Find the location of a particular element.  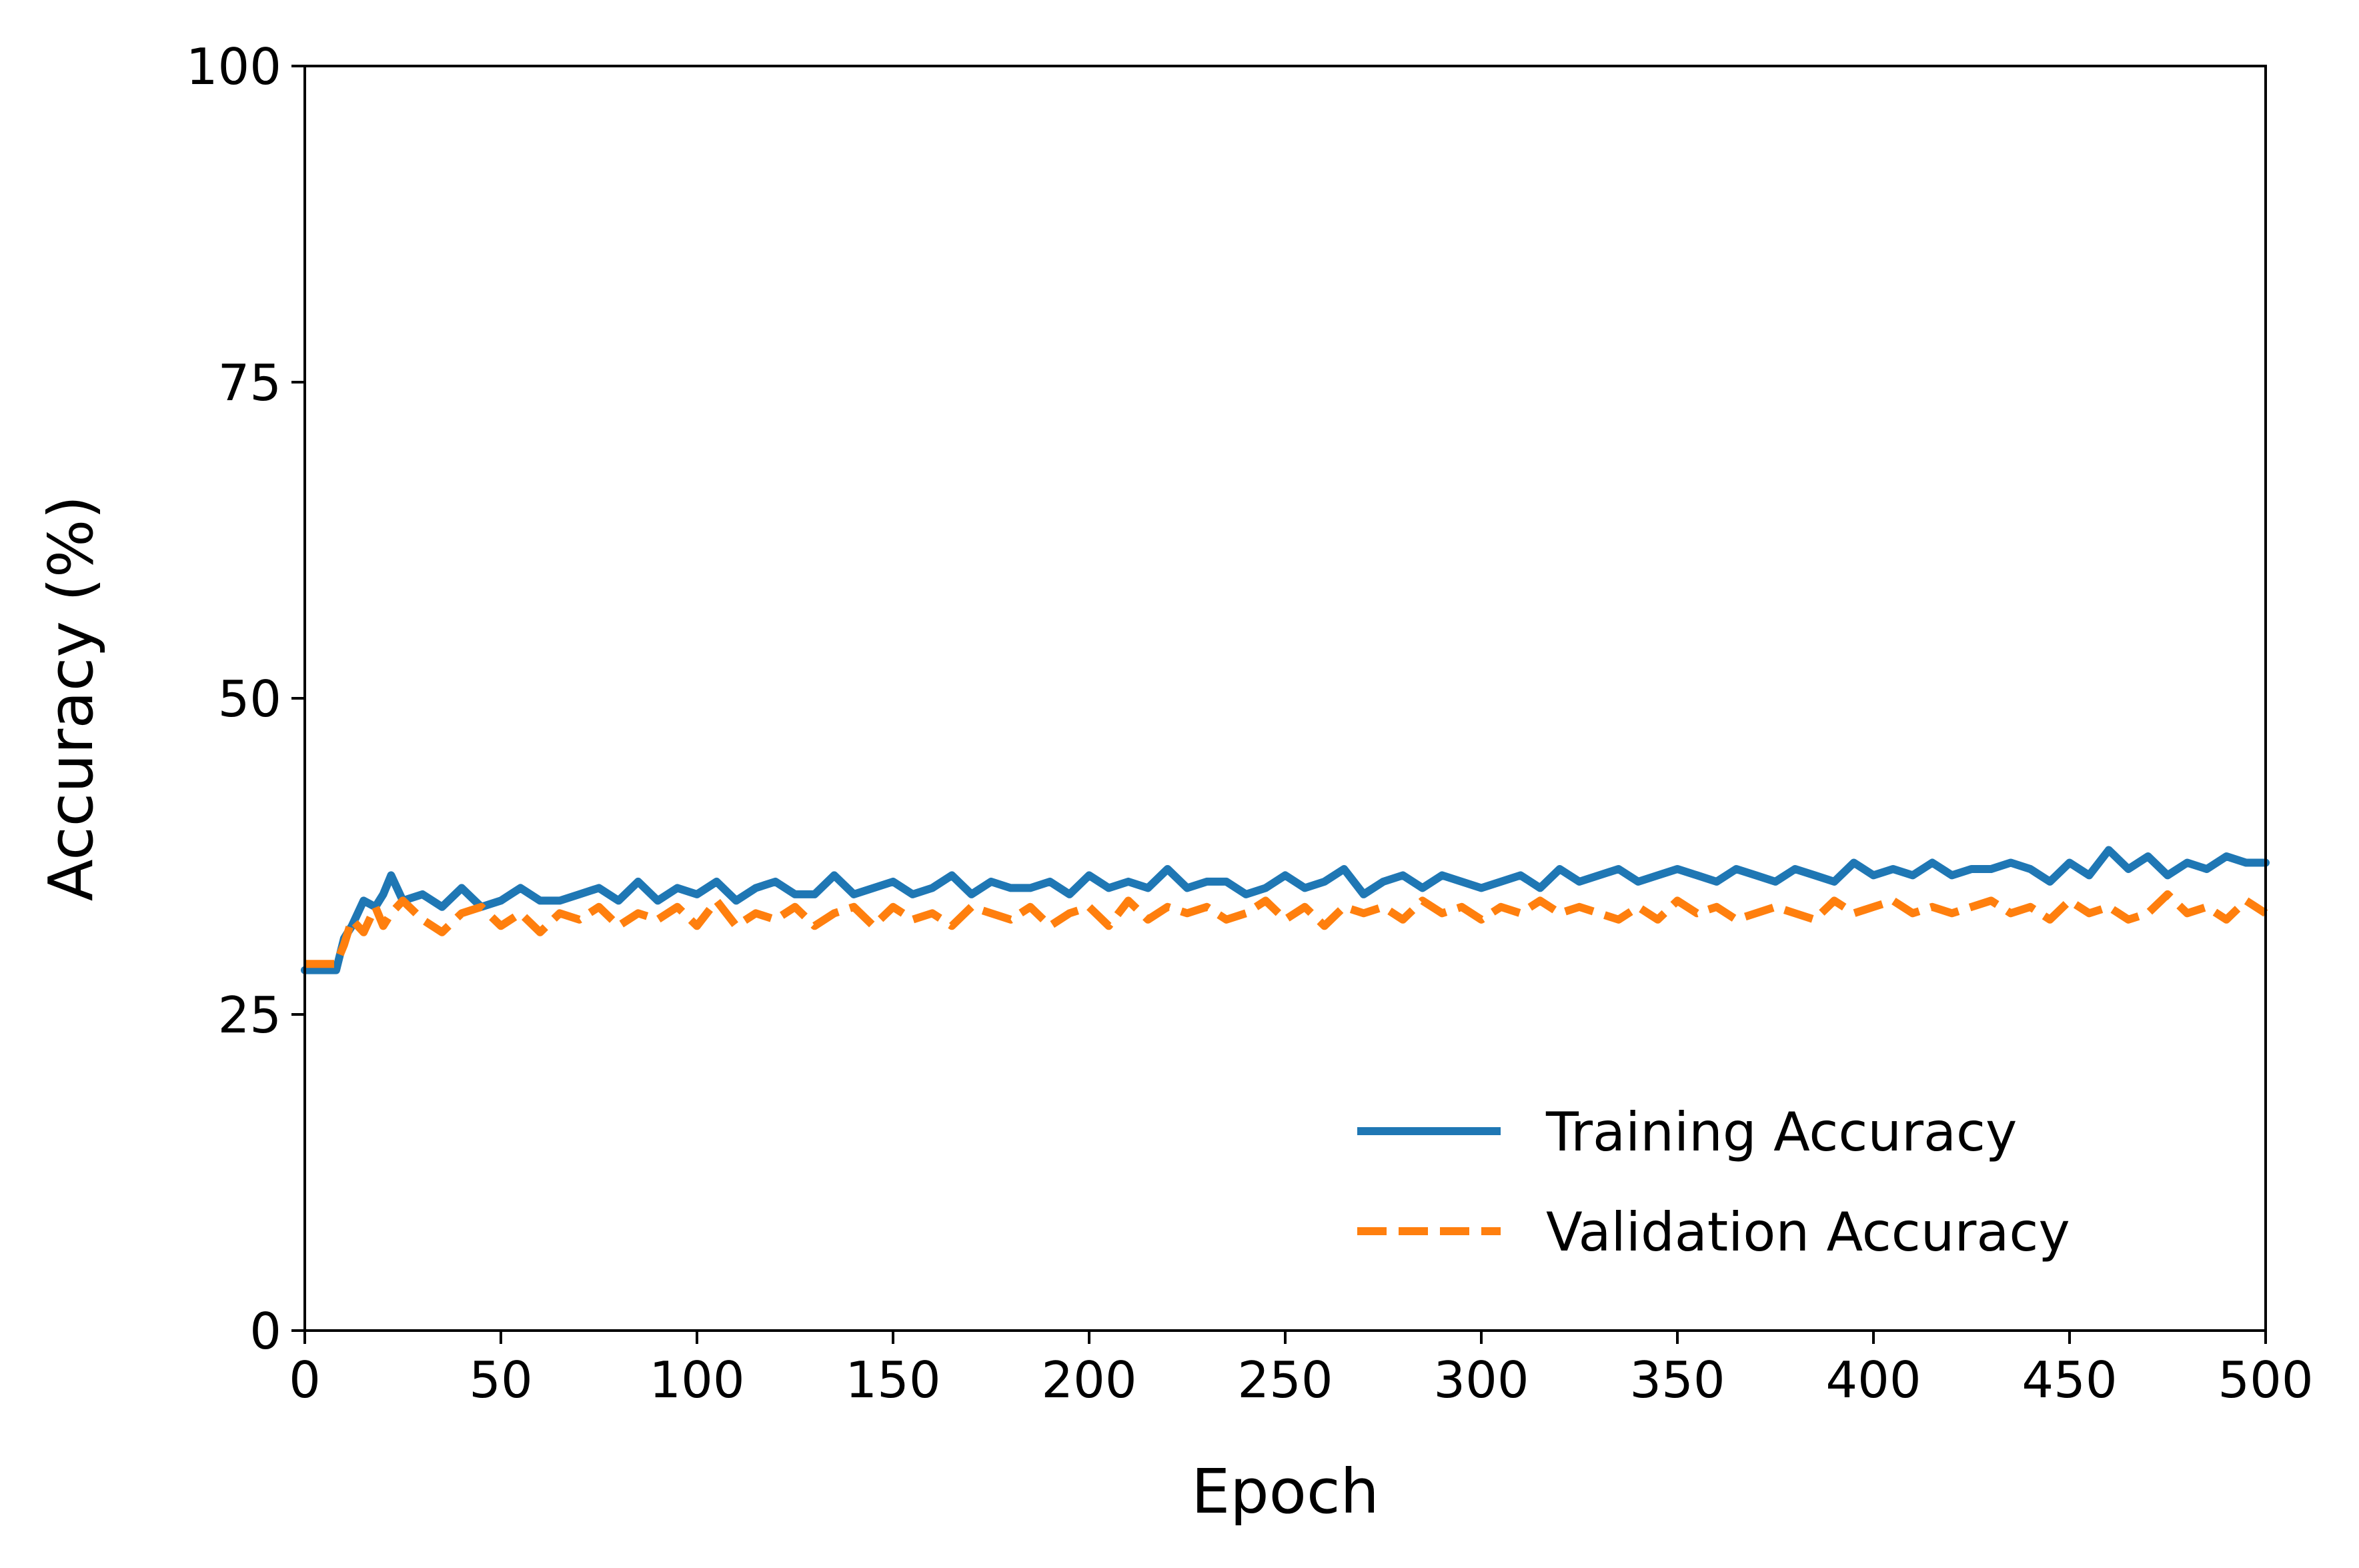

y-tick-label: 100 is located at coordinates (233, 66).